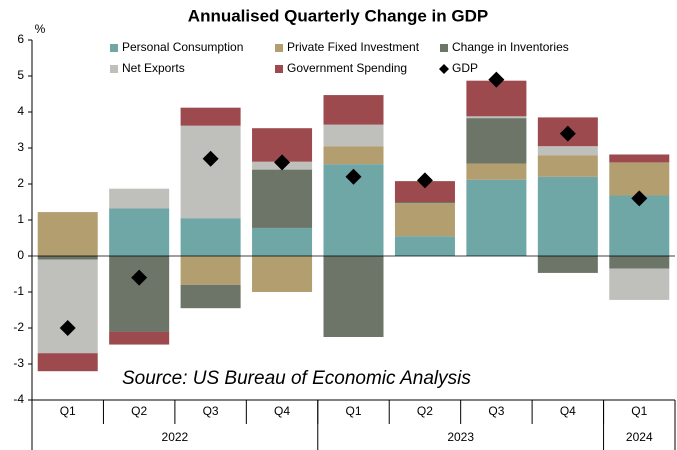 The image size is (677, 450). What do you see at coordinates (338, 15) in the screenshot?
I see `chart-title: Annualised Quarterly Change in GDP` at bounding box center [338, 15].